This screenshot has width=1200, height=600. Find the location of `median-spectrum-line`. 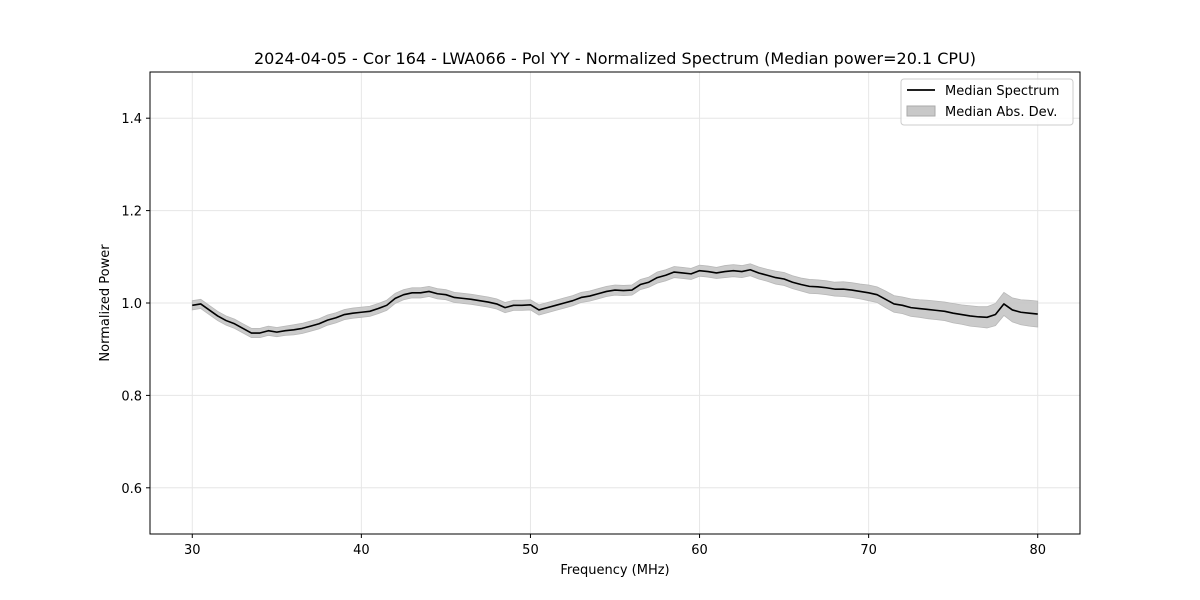

median-spectrum-line is located at coordinates (615, 301).